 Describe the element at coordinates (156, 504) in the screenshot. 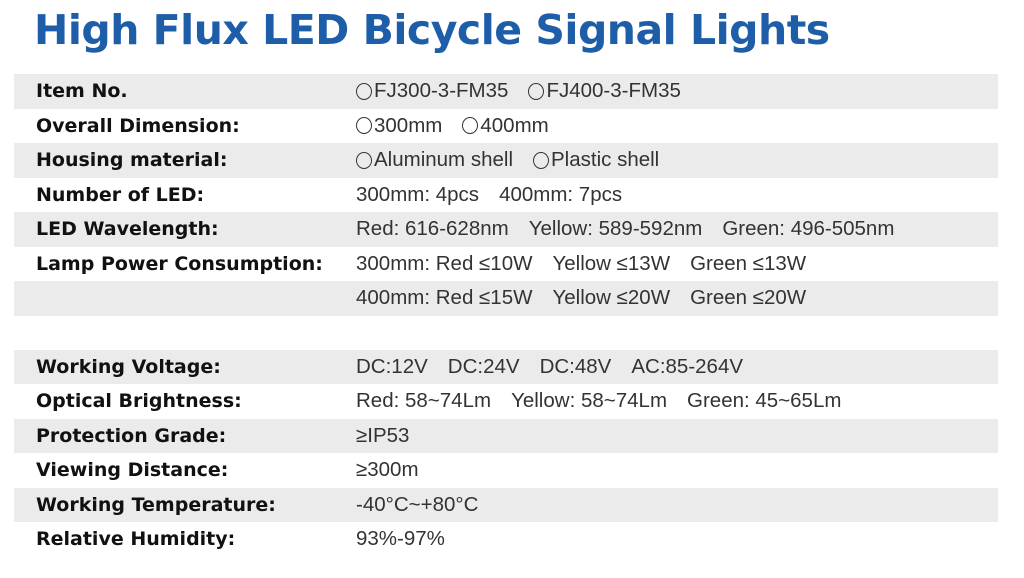

I see `spec-label: Working Temperature:` at that location.